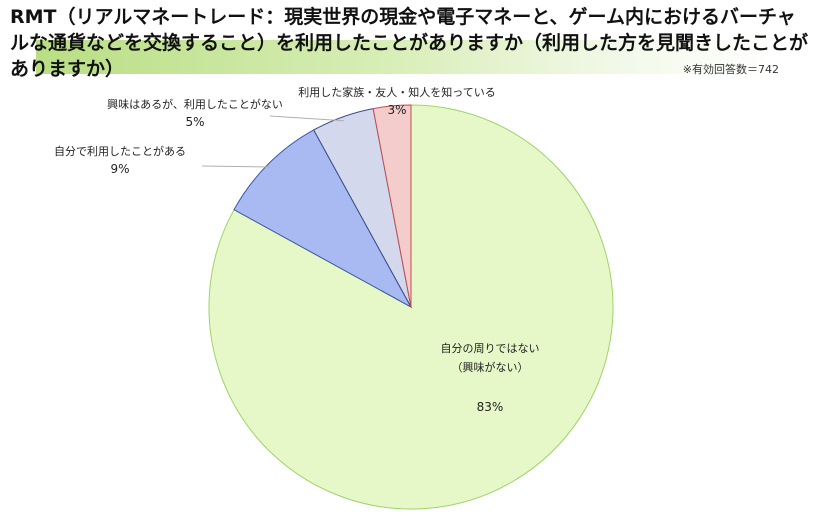  What do you see at coordinates (490, 367) in the screenshot?
I see `slice-label-0-line-1: （興味がない）` at bounding box center [490, 367].